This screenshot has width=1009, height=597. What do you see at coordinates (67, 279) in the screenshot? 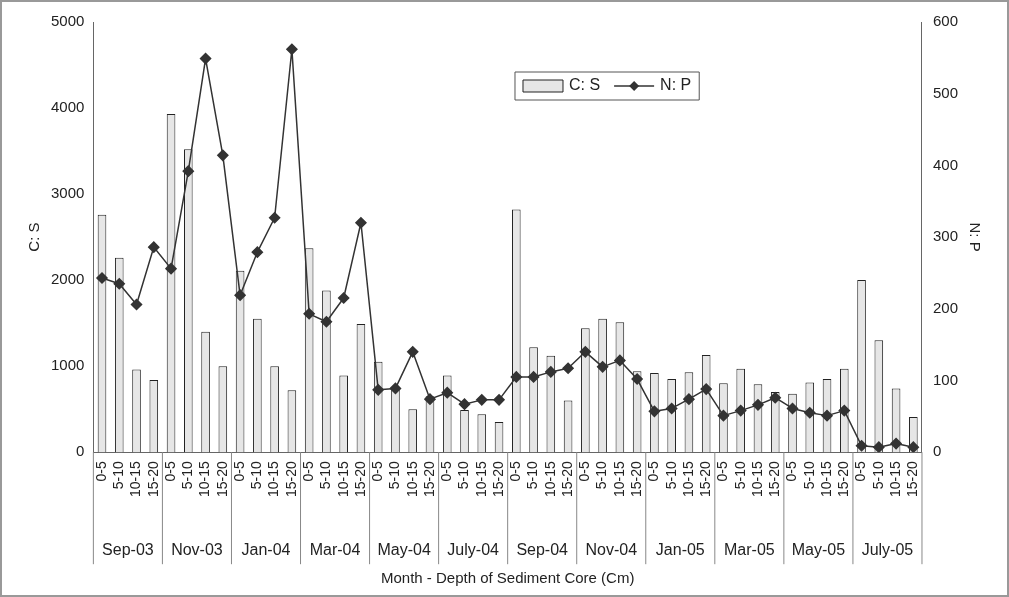
I see `y-tick-label: 2000` at bounding box center [67, 279].